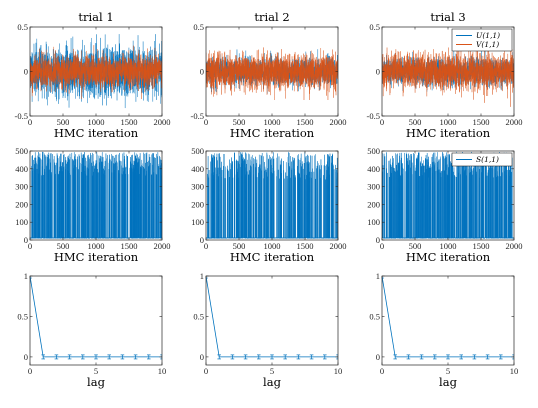 The width and height of the screenshot is (538, 408). Describe the element at coordinates (488, 35) in the screenshot. I see `legend-entry: U(1,1)` at that location.